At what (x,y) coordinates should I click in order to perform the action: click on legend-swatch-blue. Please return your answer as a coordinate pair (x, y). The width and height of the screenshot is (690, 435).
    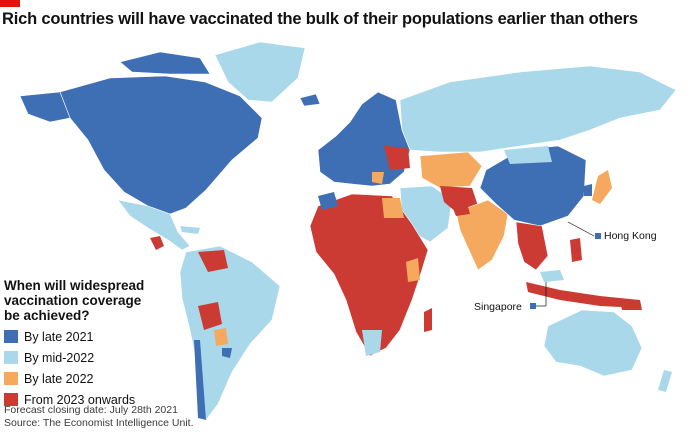
    Looking at the image, I should click on (11, 336).